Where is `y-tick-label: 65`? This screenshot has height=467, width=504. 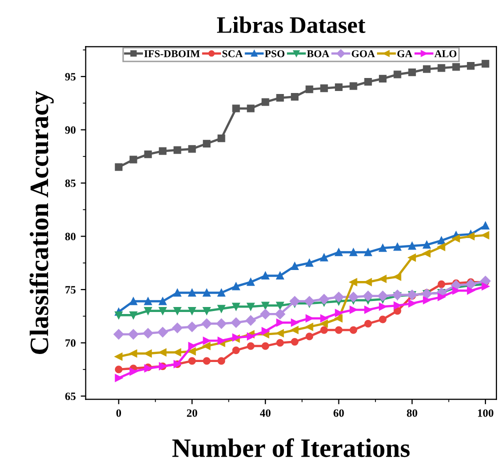 y-tick-label: 65 is located at coordinates (70, 396).